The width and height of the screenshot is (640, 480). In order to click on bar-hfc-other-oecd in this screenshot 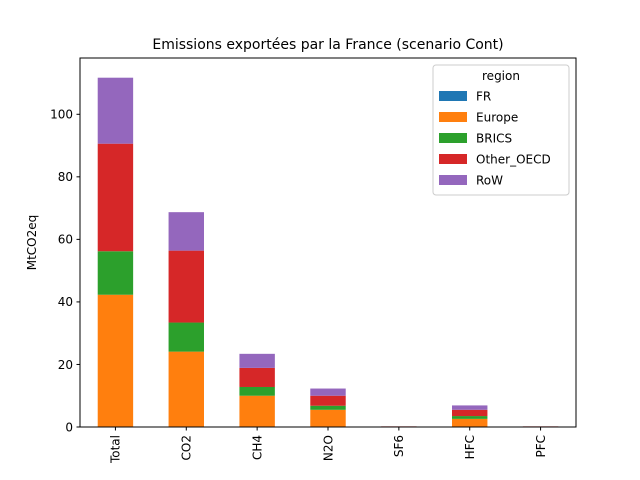, I will do `click(470, 413)`.